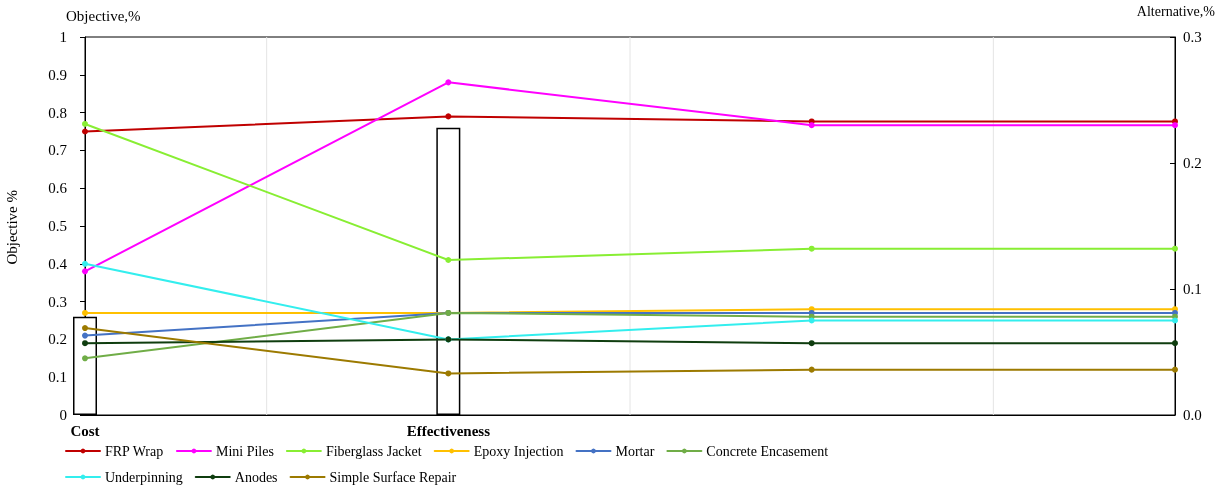  What do you see at coordinates (144, 477) in the screenshot?
I see `legend-label: Underpinning` at bounding box center [144, 477].